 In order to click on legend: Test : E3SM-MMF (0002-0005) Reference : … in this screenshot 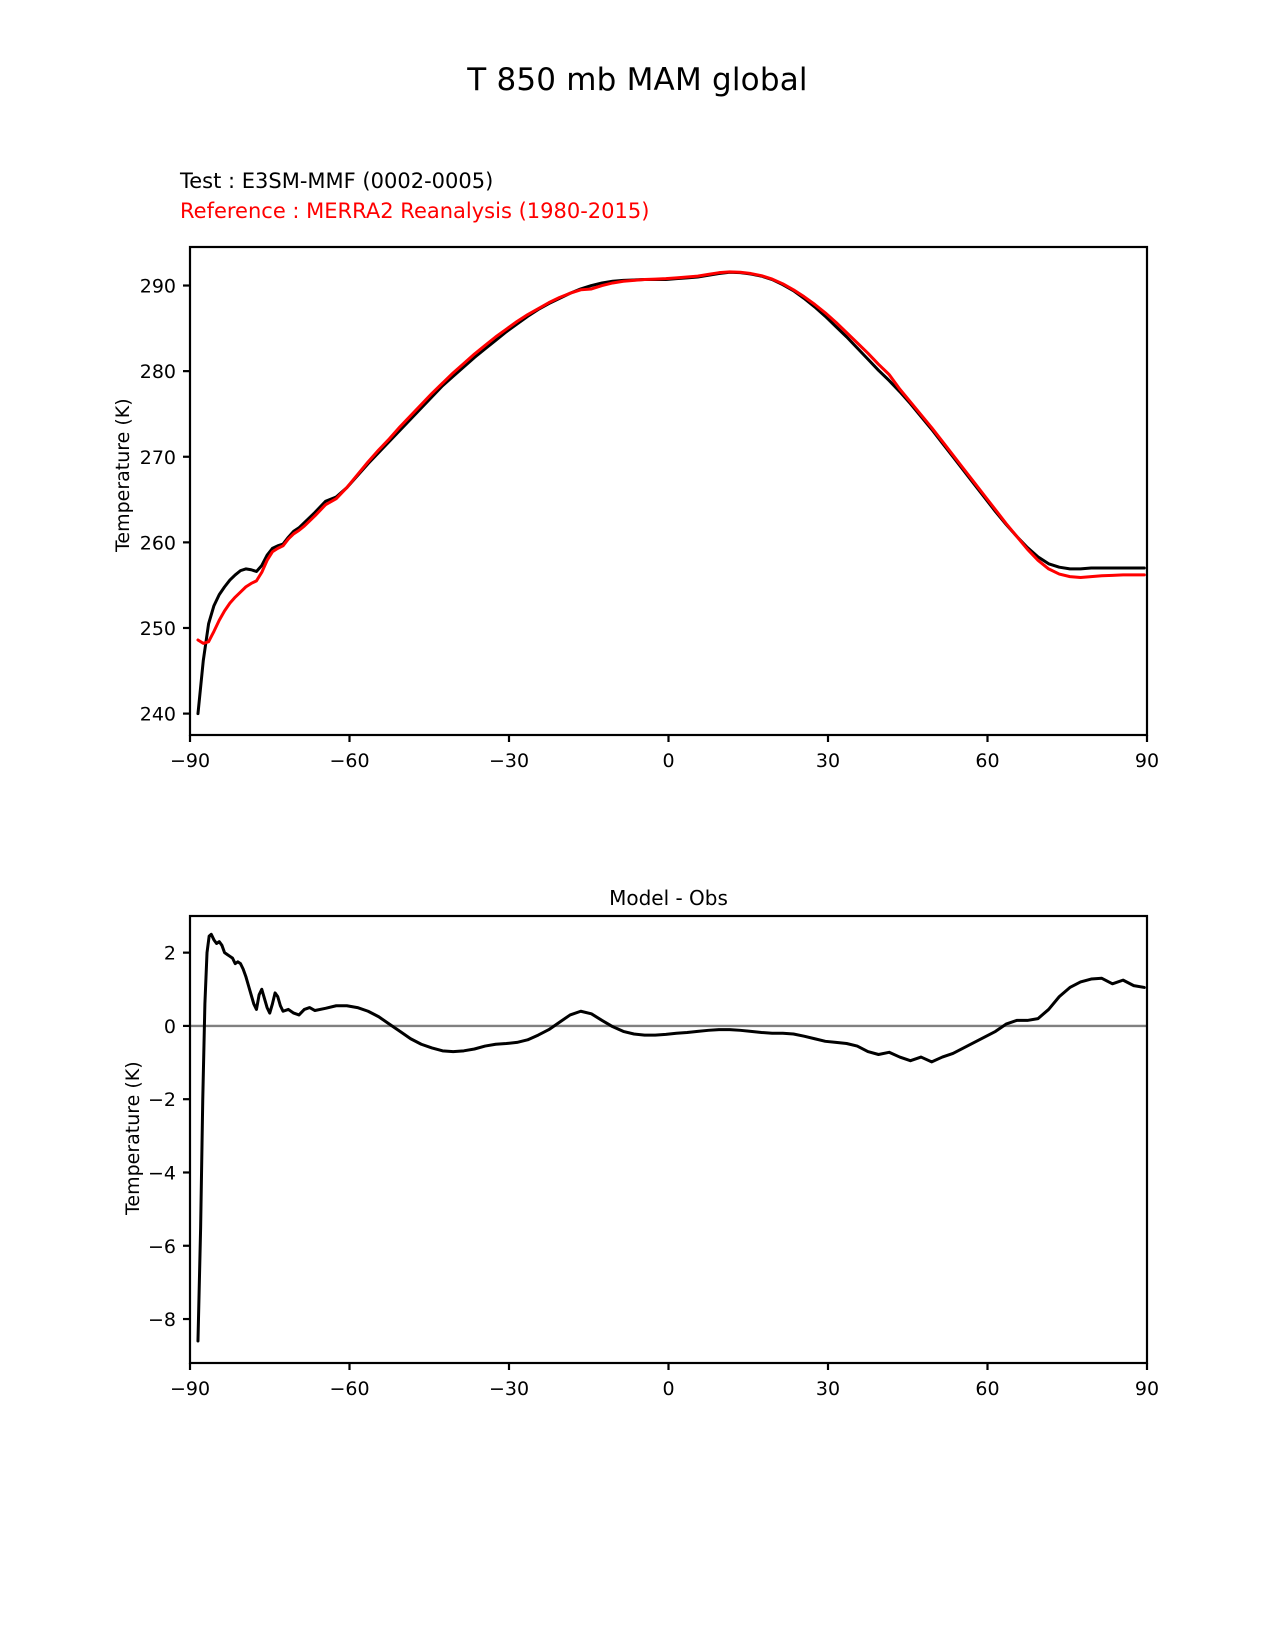, I will do `click(414, 196)`.